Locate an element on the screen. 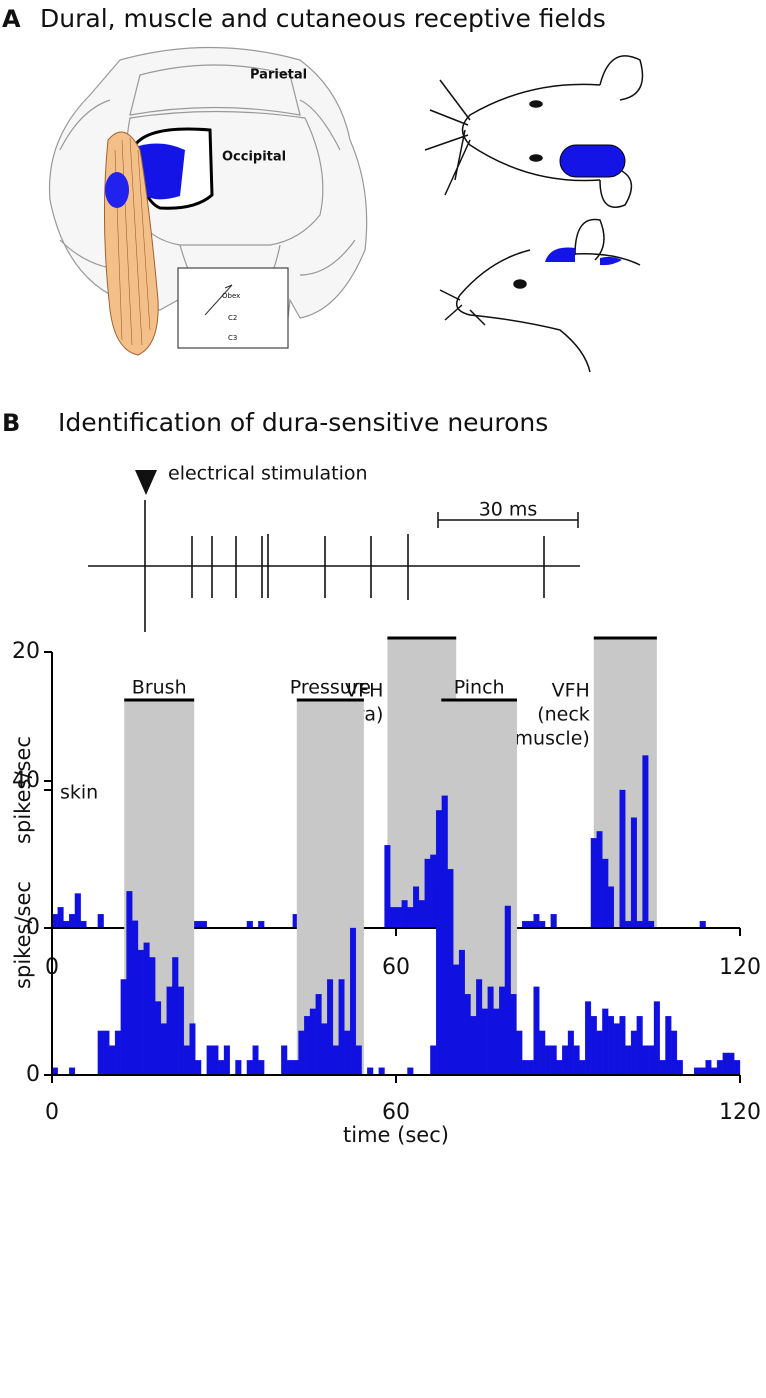 The image size is (766, 1398). spike-trace is located at coordinates (334, 566).